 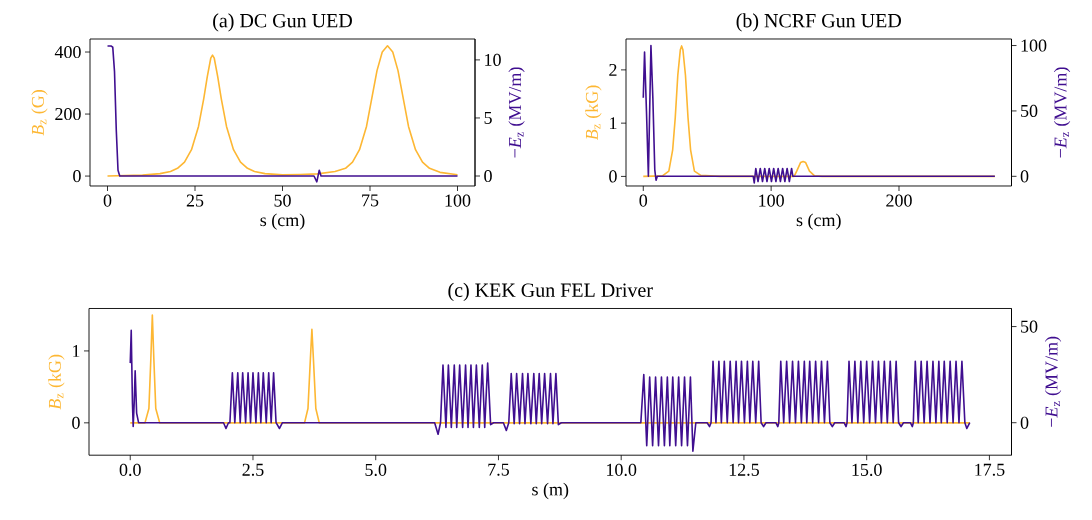 What do you see at coordinates (613, 69) in the screenshot?
I see `y-tick-label: 2` at bounding box center [613, 69].